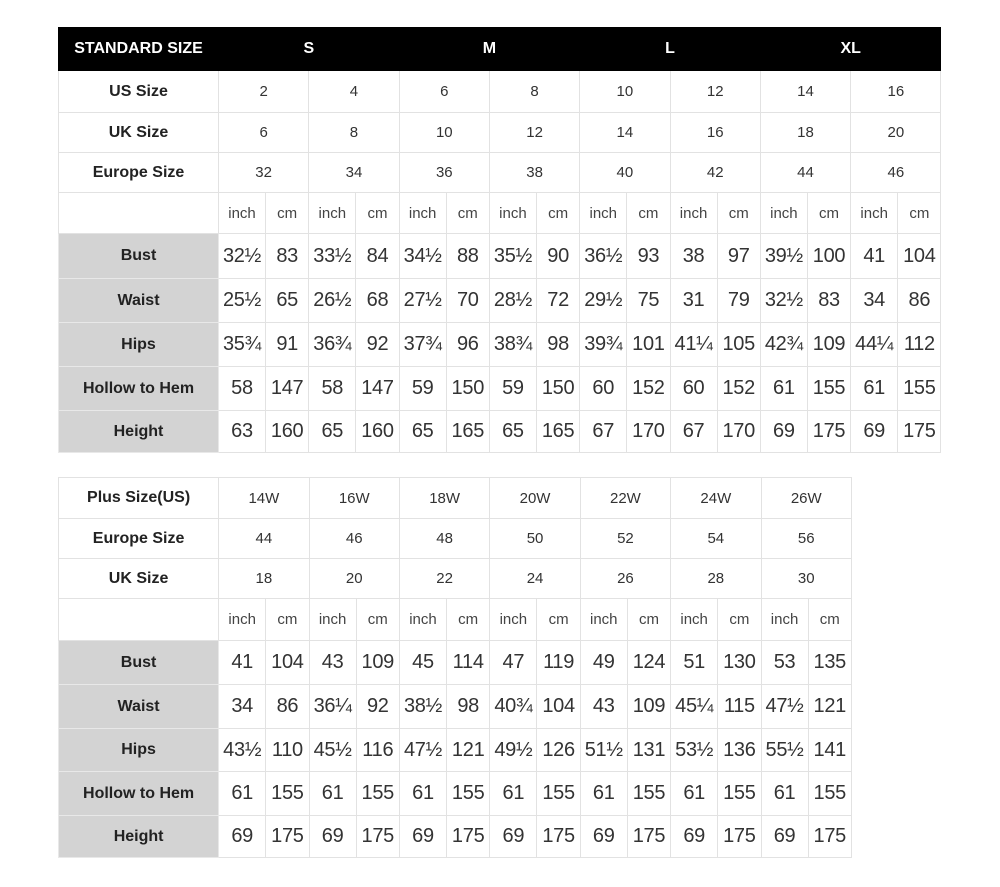 The width and height of the screenshot is (1000, 887). Describe the element at coordinates (806, 498) in the screenshot. I see `size-value: 26W` at that location.